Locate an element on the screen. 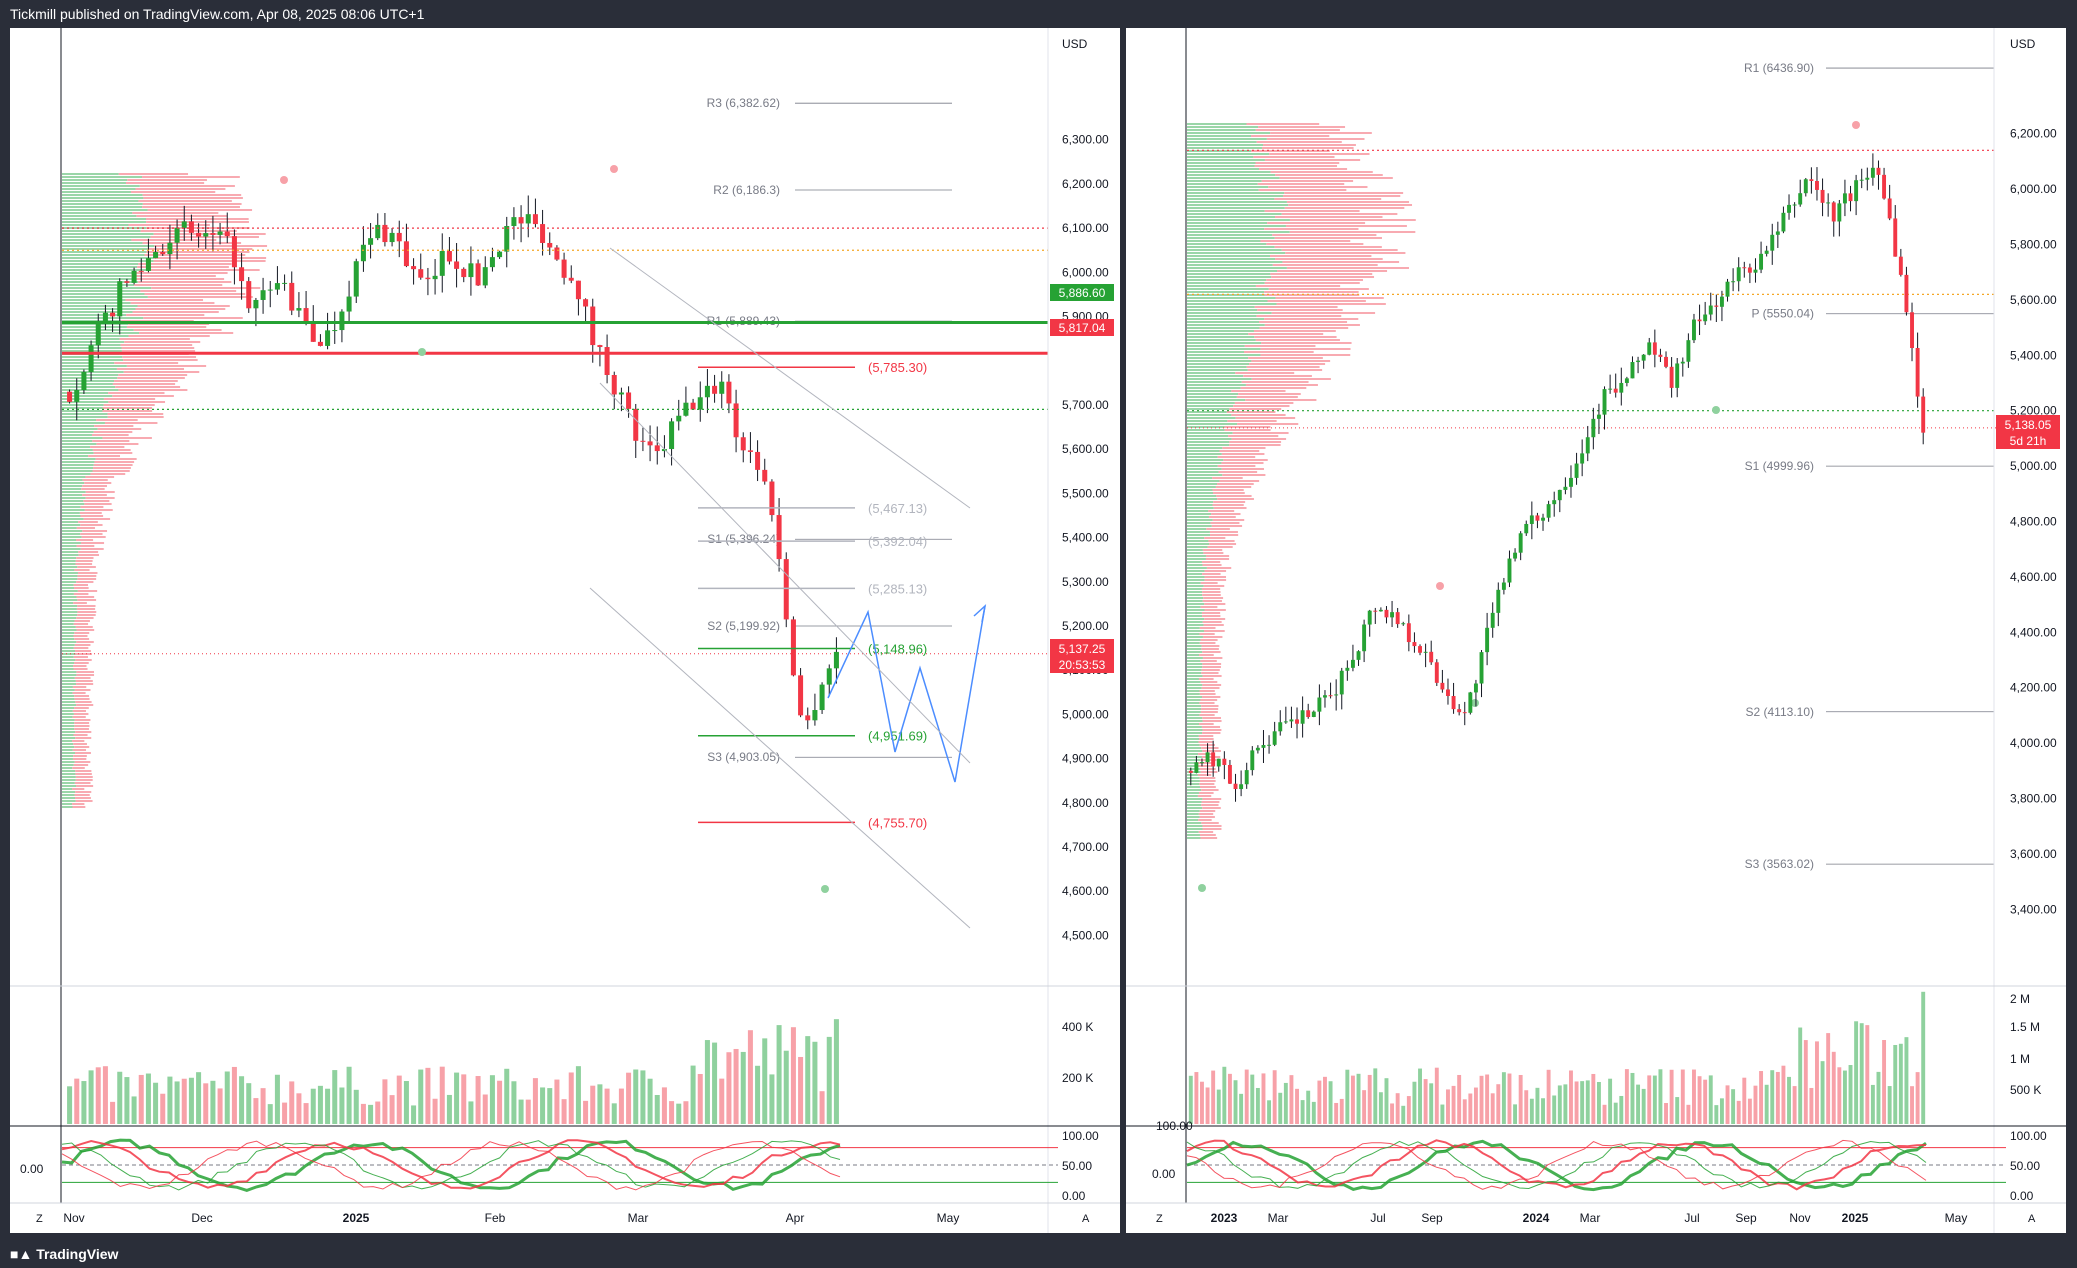  price-tick: 5,700.00 is located at coordinates (1085, 405).